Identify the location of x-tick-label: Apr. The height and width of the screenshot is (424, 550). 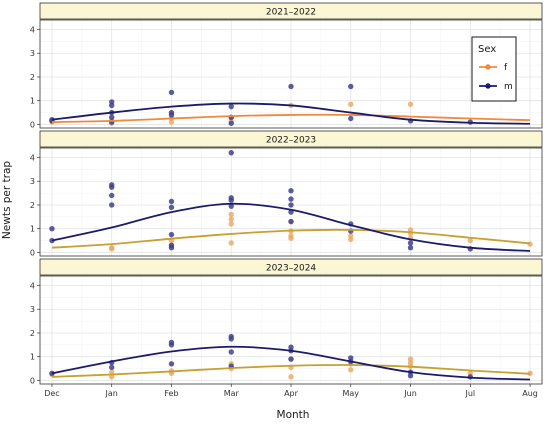
(291, 393).